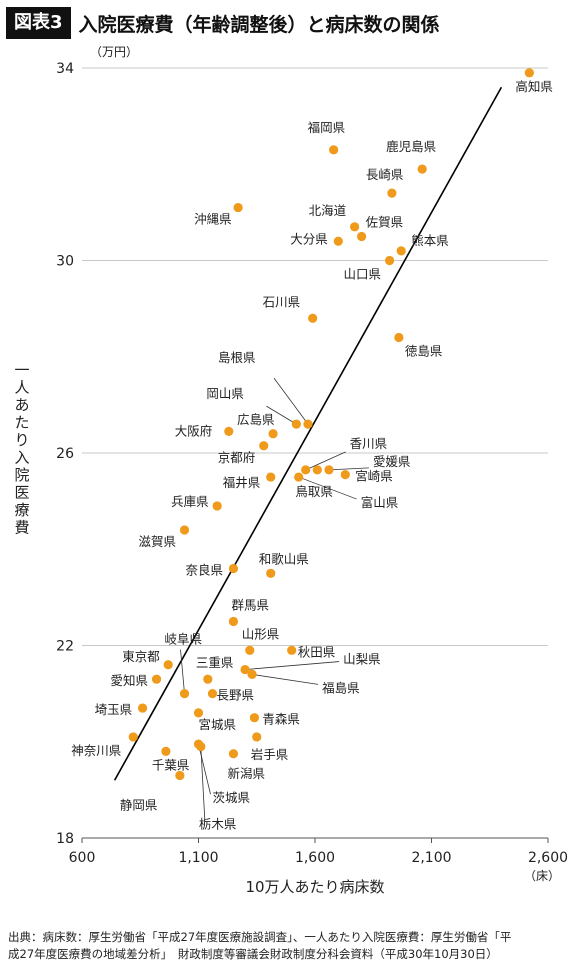  Describe the element at coordinates (259, 24) in the screenshot. I see `figure-title: 入院医療費（年齢調整後）と病床数の関係` at that location.